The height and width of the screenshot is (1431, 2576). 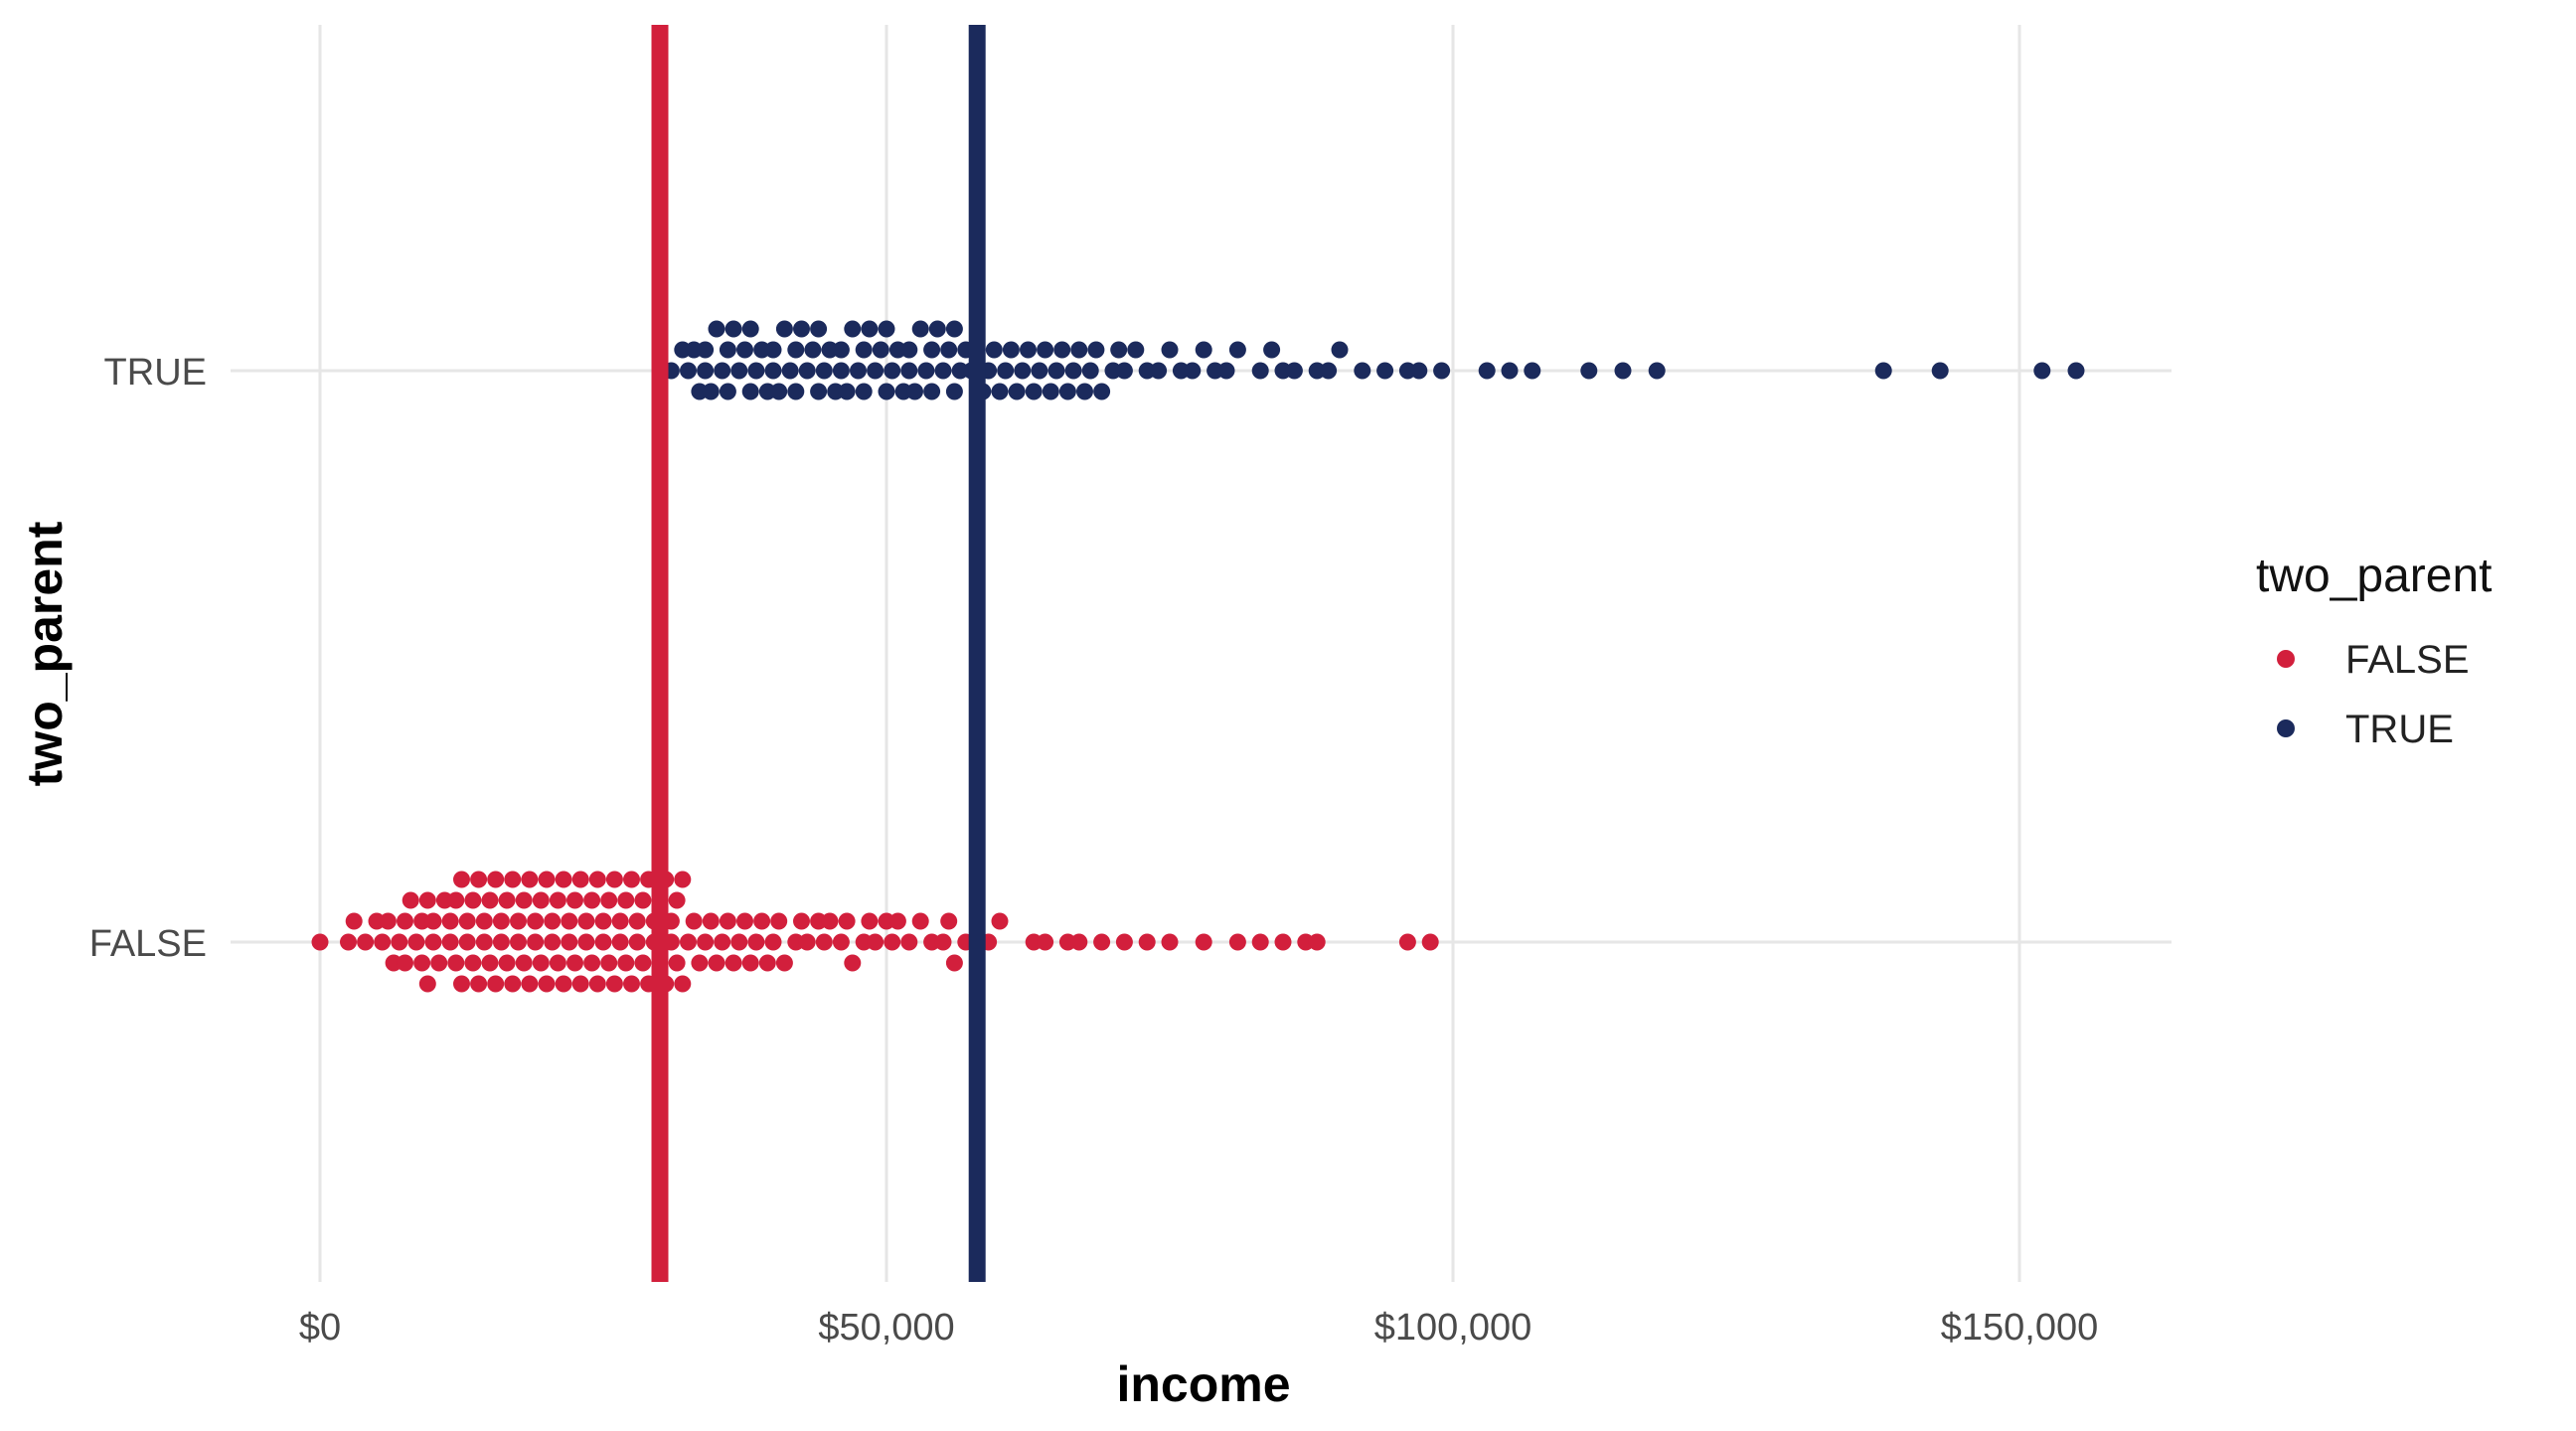 What do you see at coordinates (2407, 660) in the screenshot?
I see `legend-label: FALSE` at bounding box center [2407, 660].